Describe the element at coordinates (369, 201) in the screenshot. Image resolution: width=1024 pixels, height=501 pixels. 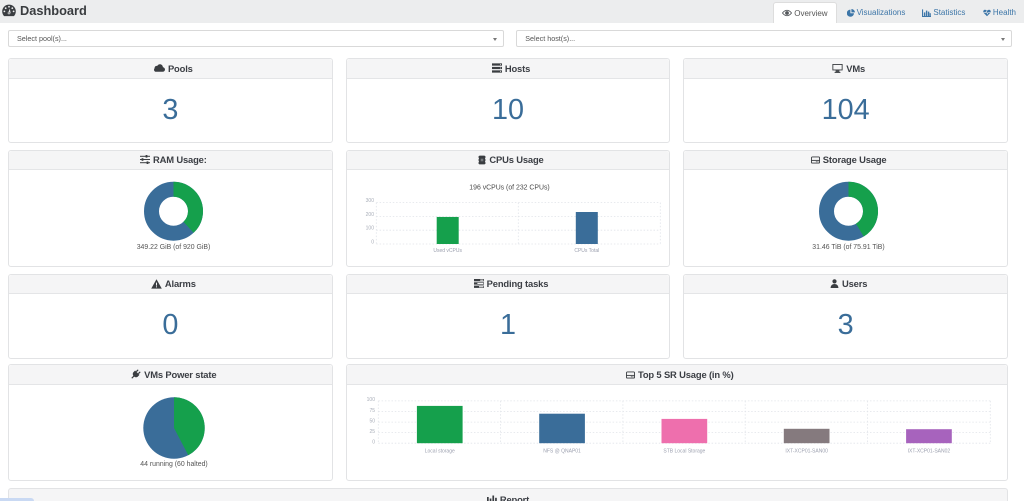
I see `svg-text: 300` at that location.